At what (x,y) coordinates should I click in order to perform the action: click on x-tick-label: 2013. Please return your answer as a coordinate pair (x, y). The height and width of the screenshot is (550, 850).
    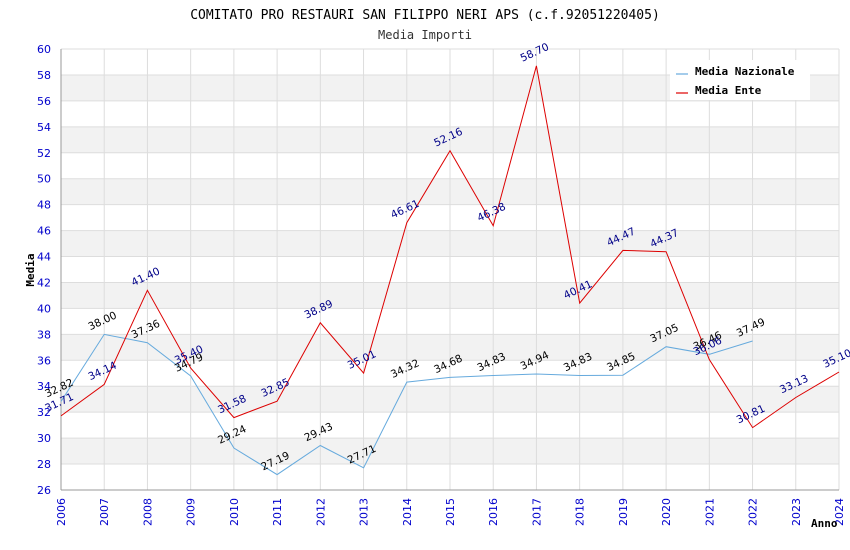
    Looking at the image, I should click on (364, 512).